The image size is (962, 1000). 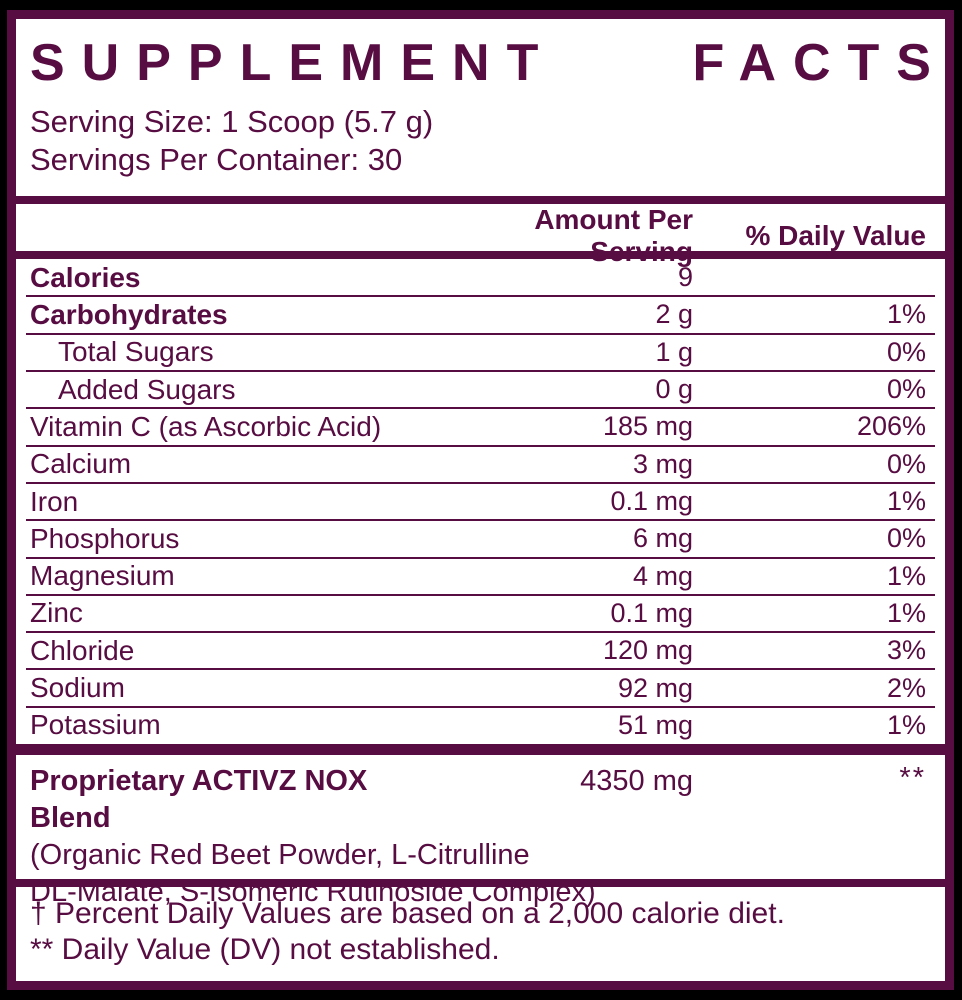 I want to click on blend-name: Proprietary ACTIVZ NOX Blend, so click(x=199, y=799).